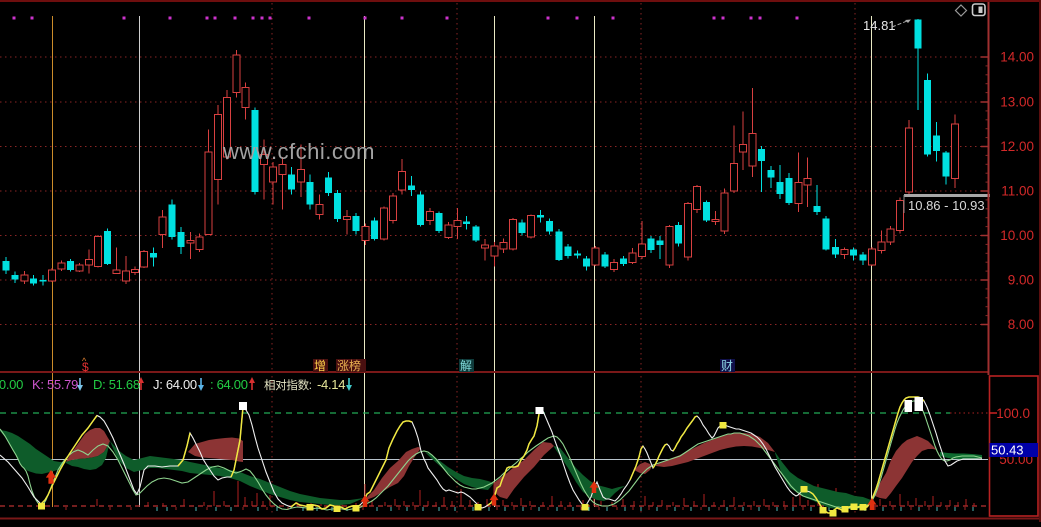 The width and height of the screenshot is (1041, 527). What do you see at coordinates (288, 385) in the screenshot?
I see `svg-text: 相对指数:` at bounding box center [288, 385].